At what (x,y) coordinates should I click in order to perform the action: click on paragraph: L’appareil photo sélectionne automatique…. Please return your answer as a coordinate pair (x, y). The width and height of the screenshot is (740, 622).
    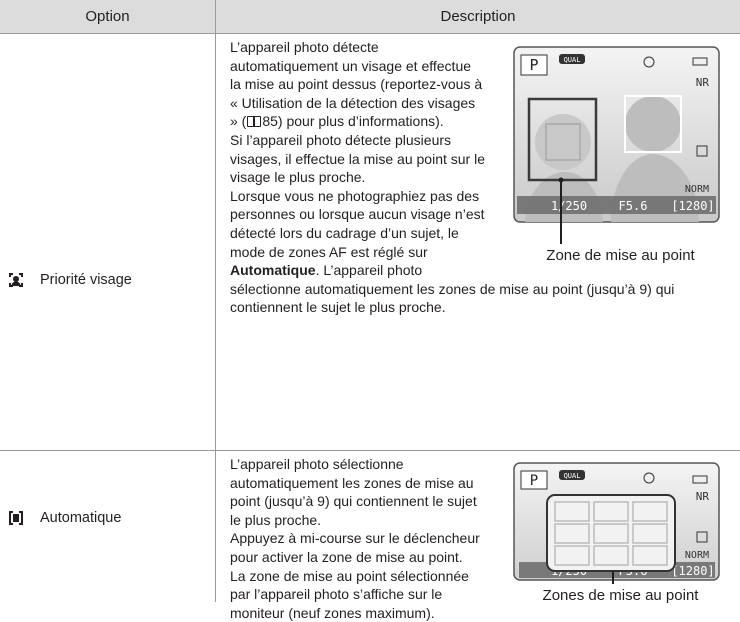
    Looking at the image, I should click on (353, 492).